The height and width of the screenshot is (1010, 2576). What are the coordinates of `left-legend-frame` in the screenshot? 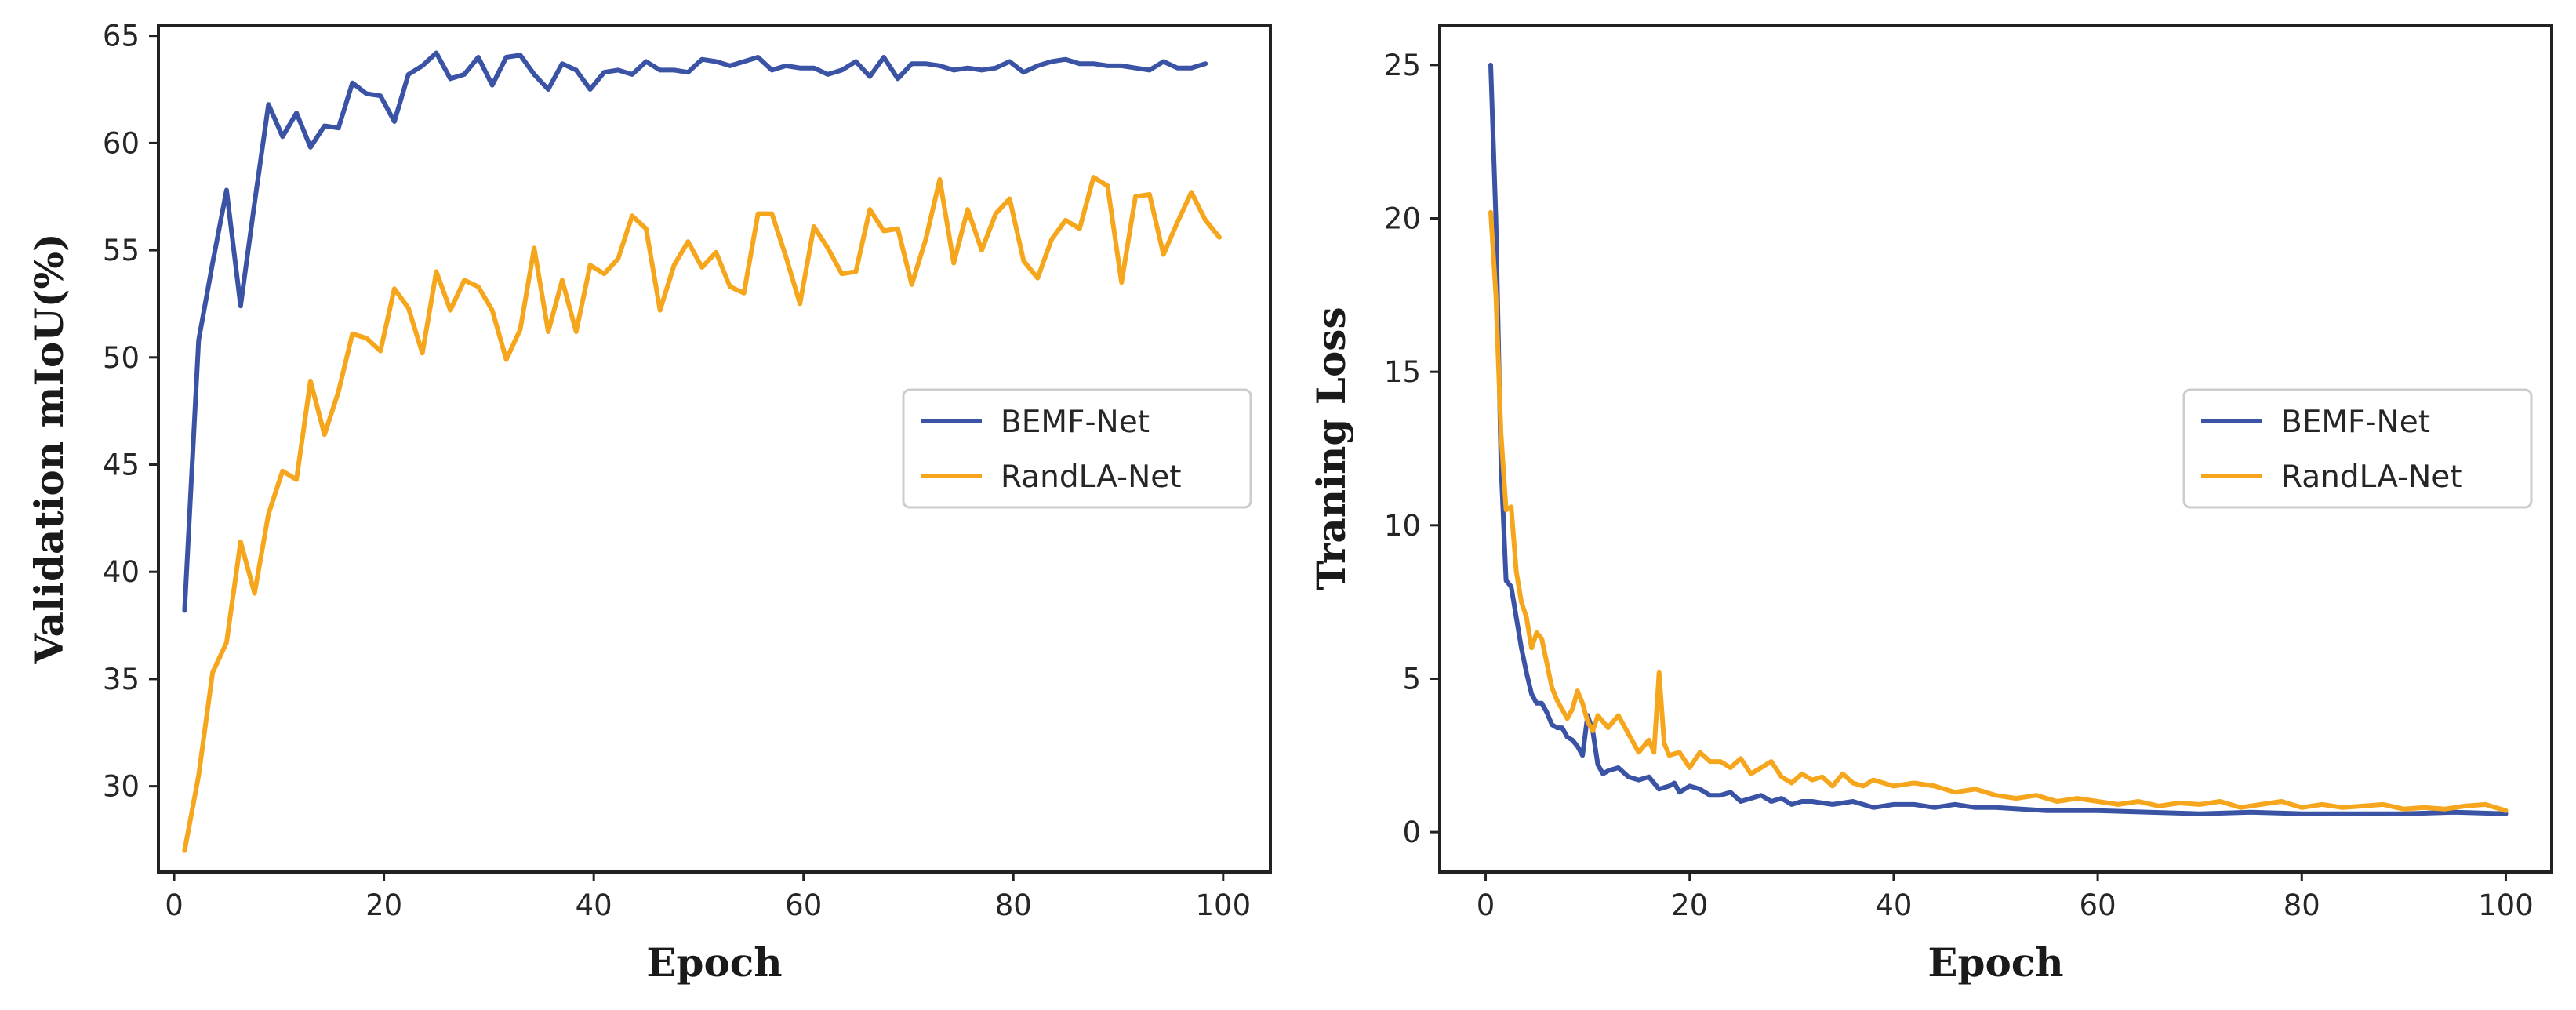 It's located at (1077, 448).